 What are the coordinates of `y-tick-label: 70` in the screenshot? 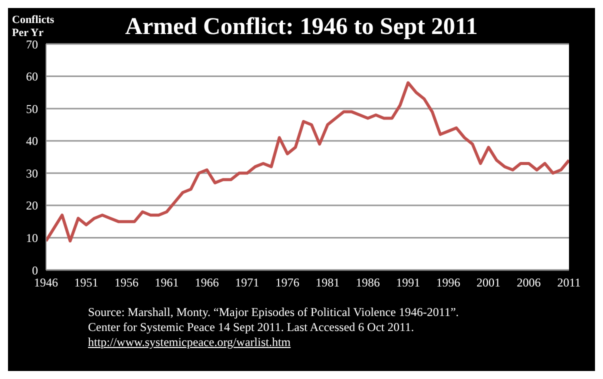 It's located at (32, 44).